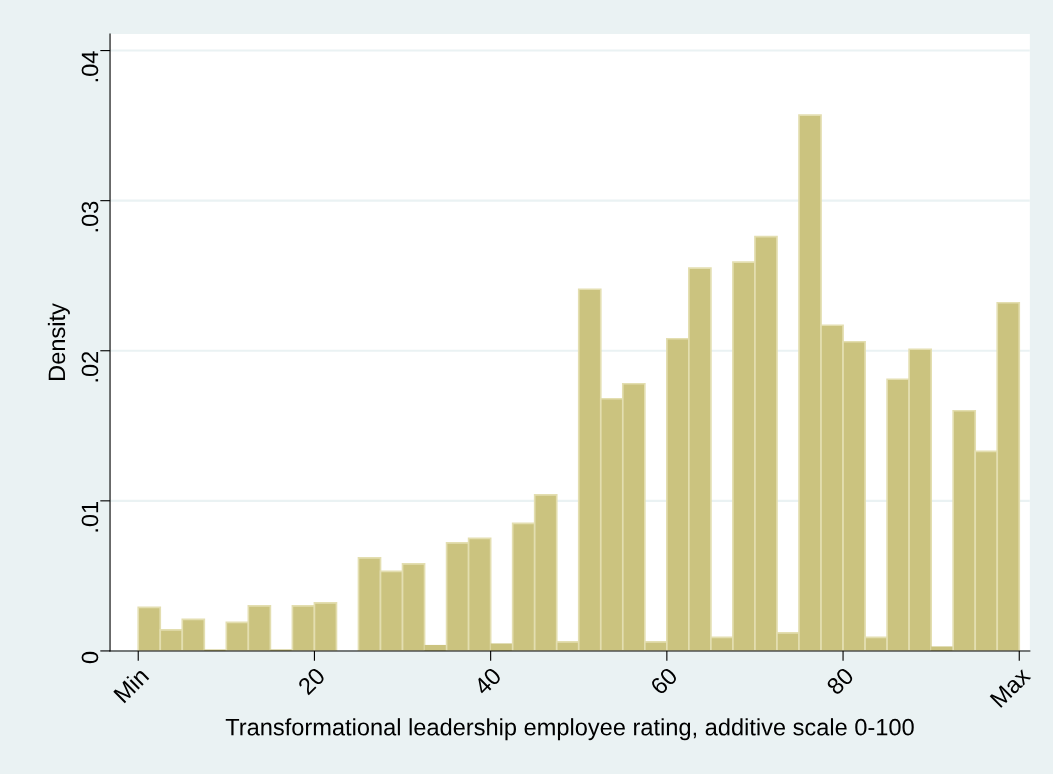  What do you see at coordinates (90, 66) in the screenshot?
I see `y-tick-label: .04` at bounding box center [90, 66].